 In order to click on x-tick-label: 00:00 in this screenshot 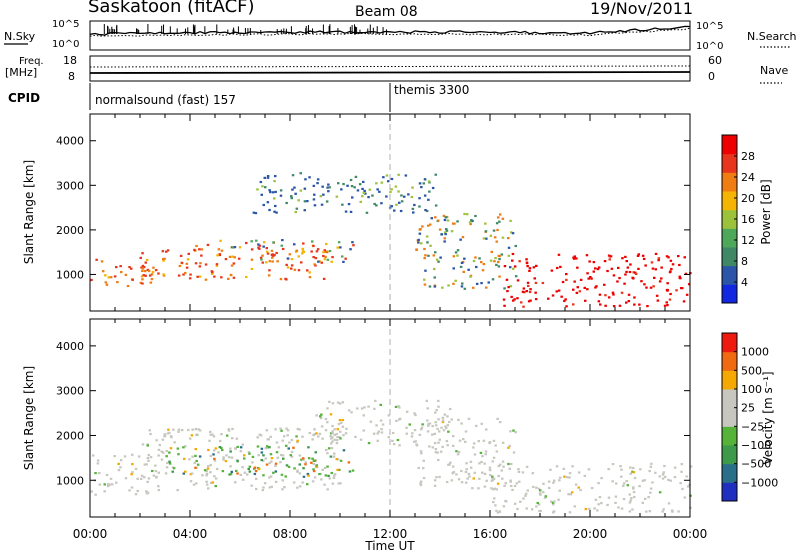, I will do `click(690, 534)`.